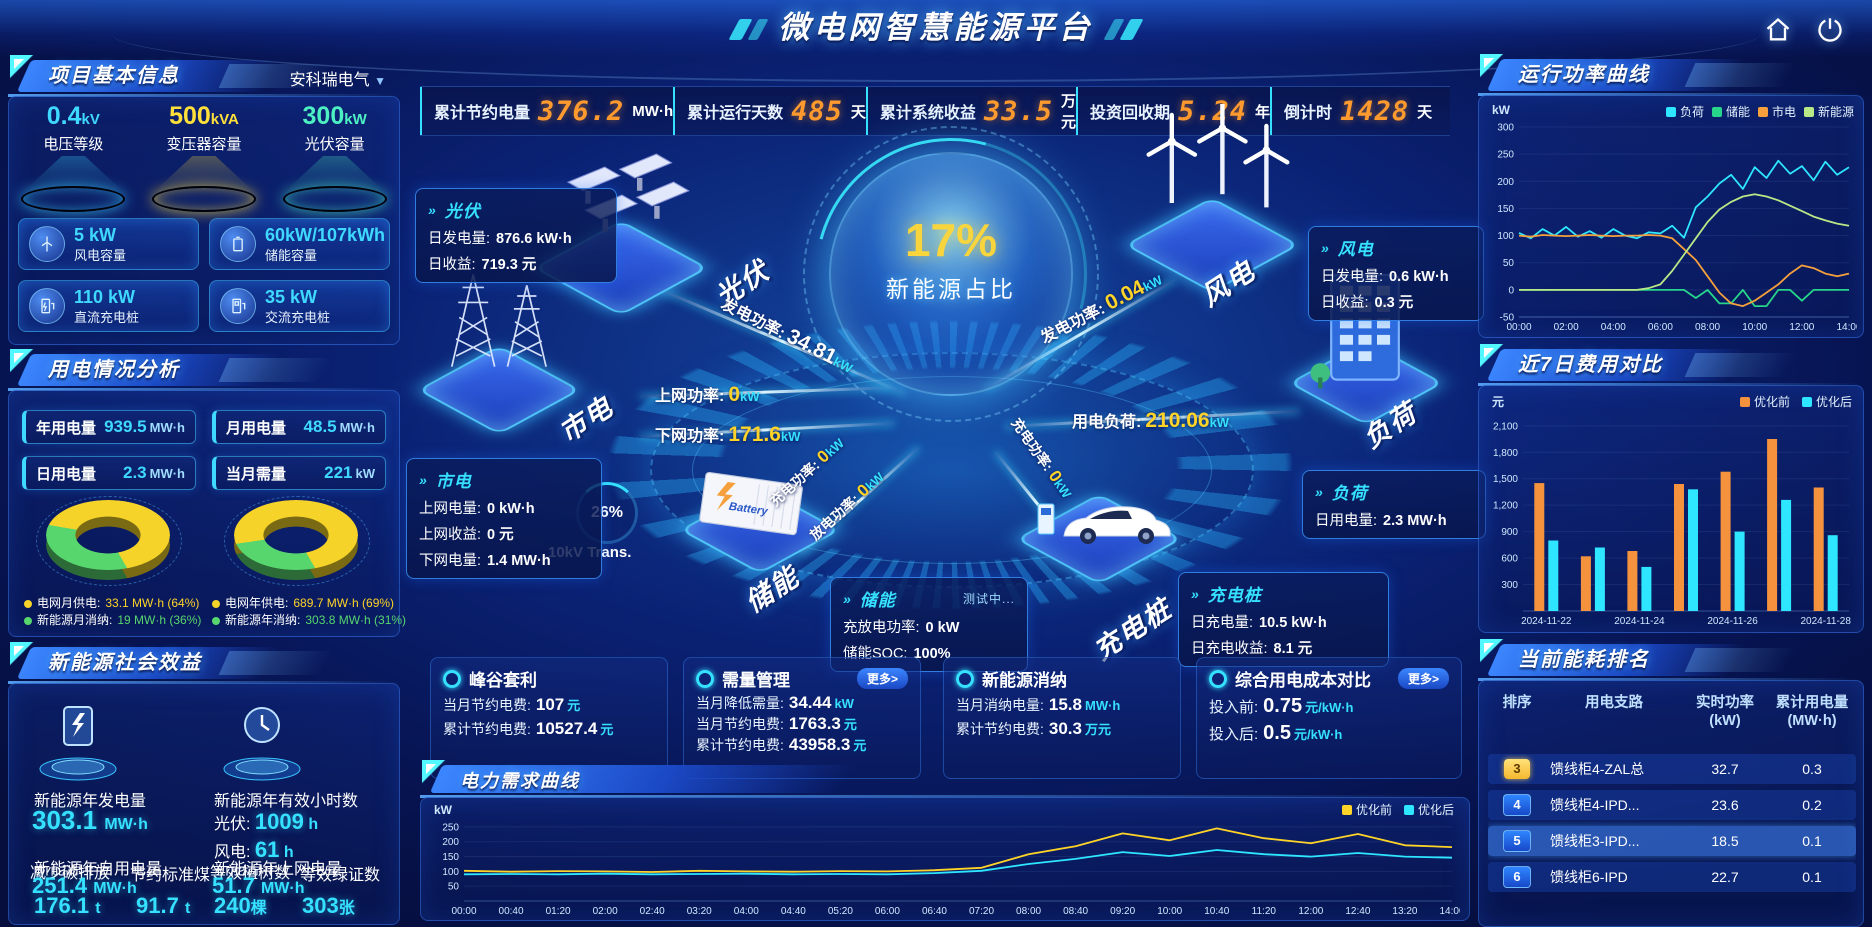 The image size is (1872, 927). I want to click on card-ac-charger: 35 kW 交流充电桩, so click(299, 306).